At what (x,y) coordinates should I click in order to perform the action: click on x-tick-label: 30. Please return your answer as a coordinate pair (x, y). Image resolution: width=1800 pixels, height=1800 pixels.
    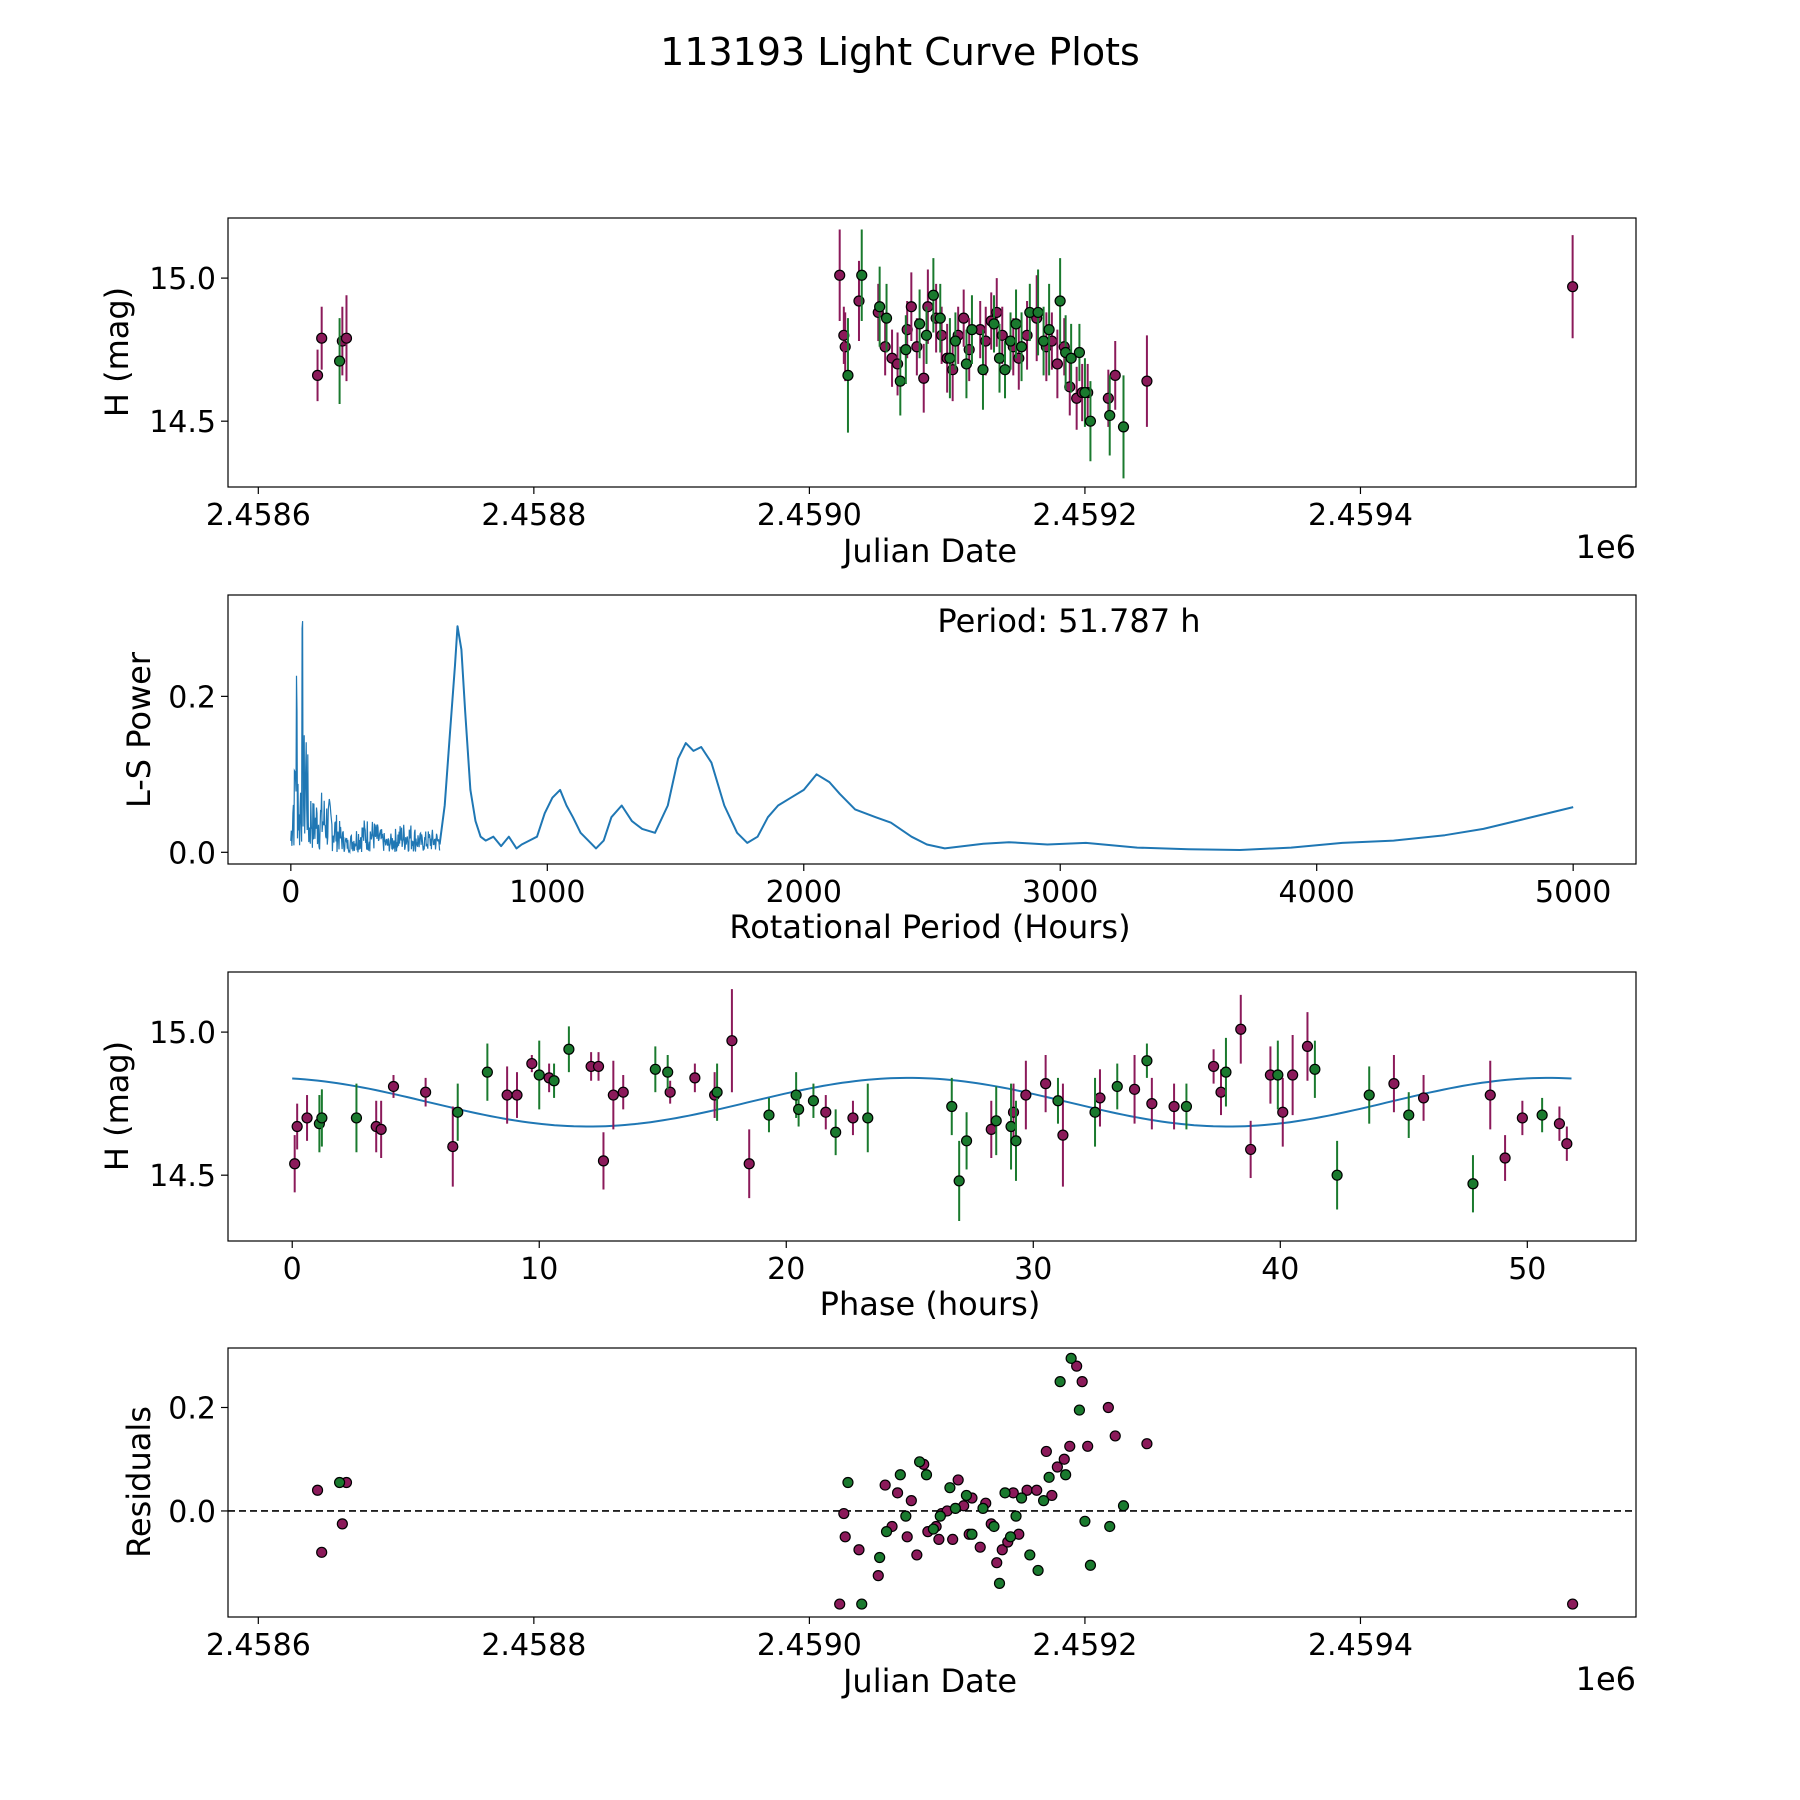
    Looking at the image, I should click on (1033, 1269).